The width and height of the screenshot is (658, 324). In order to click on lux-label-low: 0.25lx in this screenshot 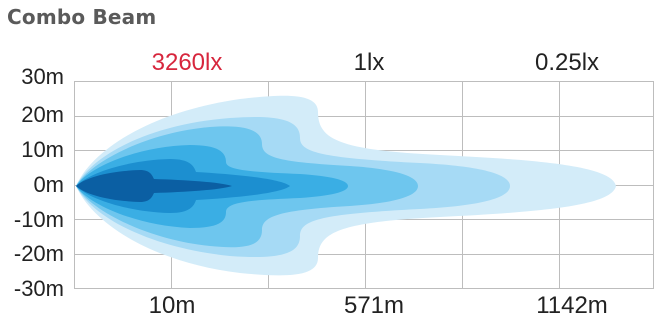, I will do `click(567, 62)`.